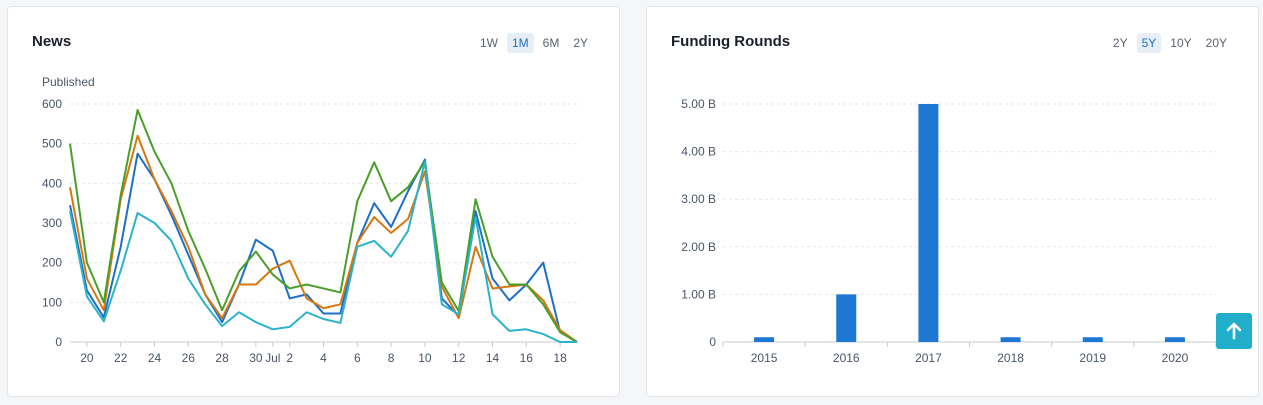  Describe the element at coordinates (928, 223) in the screenshot. I see `bar-2017` at that location.